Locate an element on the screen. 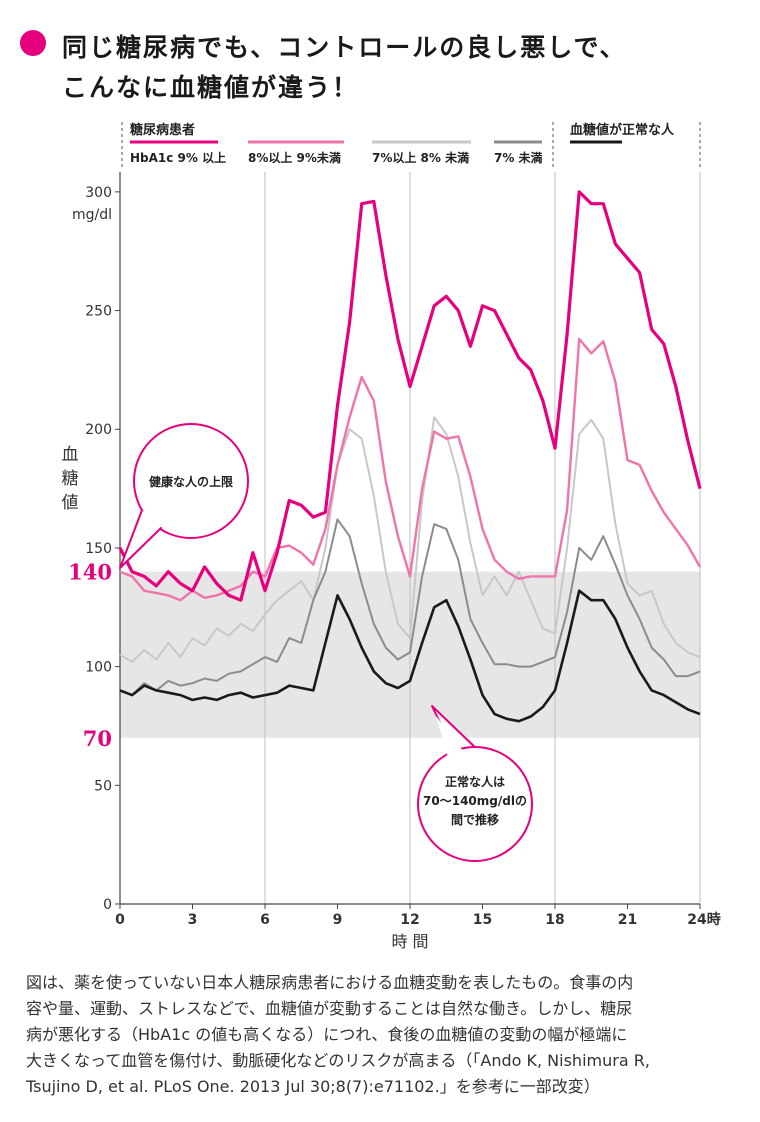  legend-entry-label: 7%以上 8% 未満 is located at coordinates (420, 157).